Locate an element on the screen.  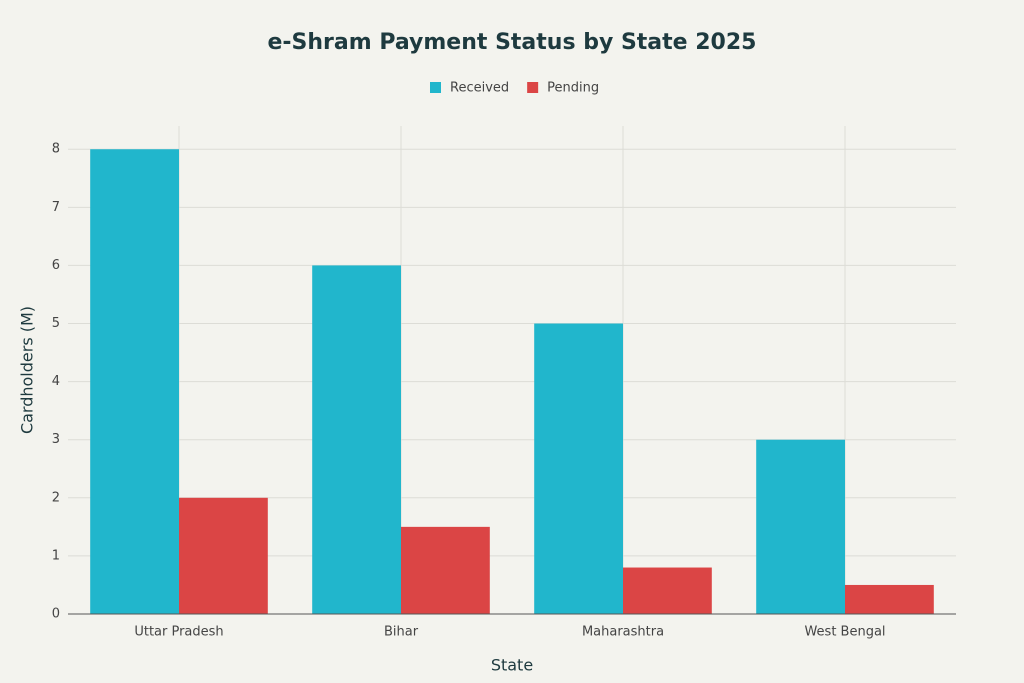
x-tick-label: Maharashtra is located at coordinates (623, 632).